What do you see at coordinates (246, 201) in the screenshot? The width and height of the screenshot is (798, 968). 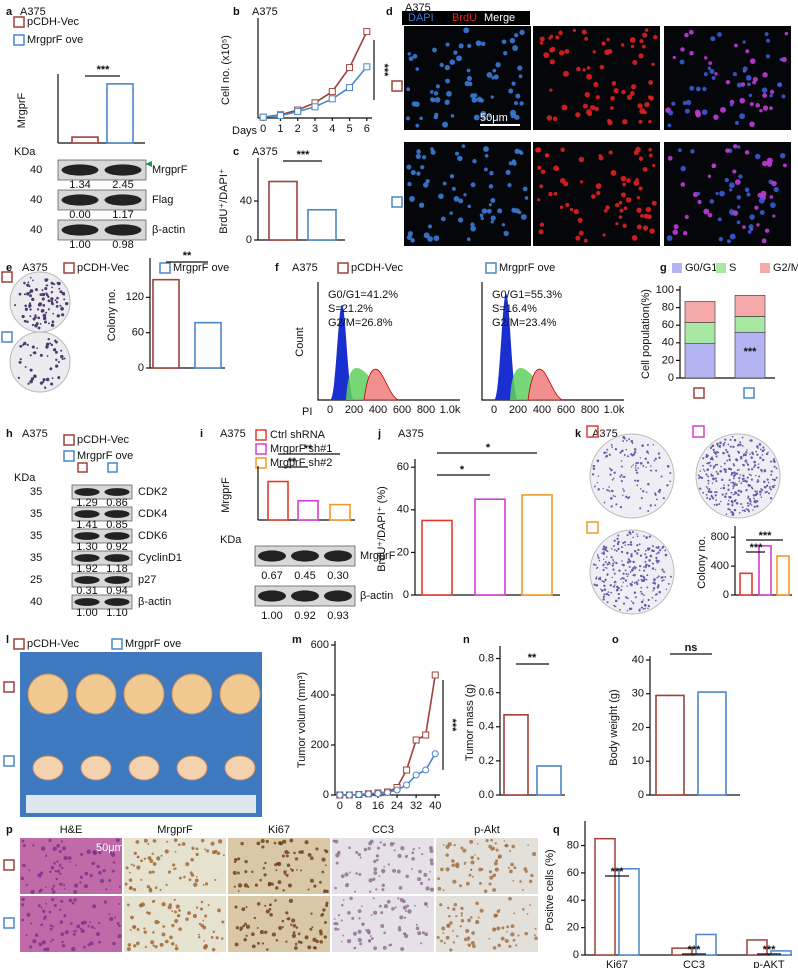 I see `y-tick-label: 40` at bounding box center [246, 201].